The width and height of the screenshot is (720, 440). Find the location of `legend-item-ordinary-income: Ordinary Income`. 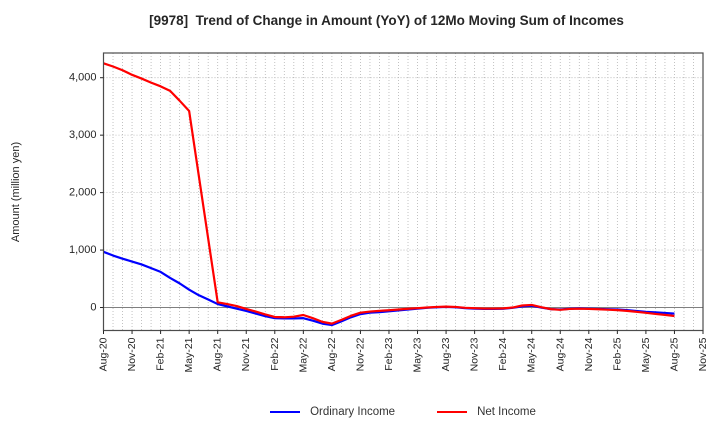

legend-item-ordinary-income: Ordinary Income is located at coordinates (332, 412).